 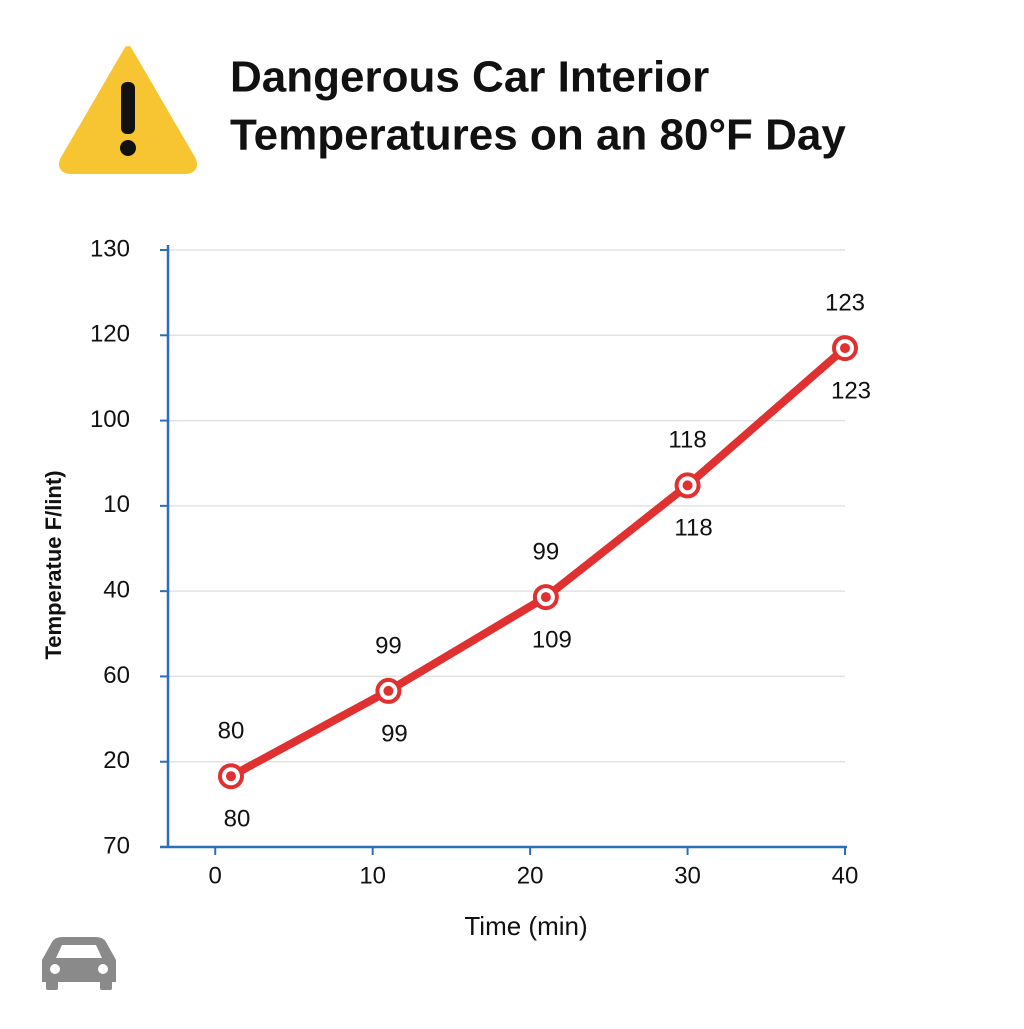 What do you see at coordinates (116, 760) in the screenshot?
I see `y-tick-label: 20` at bounding box center [116, 760].